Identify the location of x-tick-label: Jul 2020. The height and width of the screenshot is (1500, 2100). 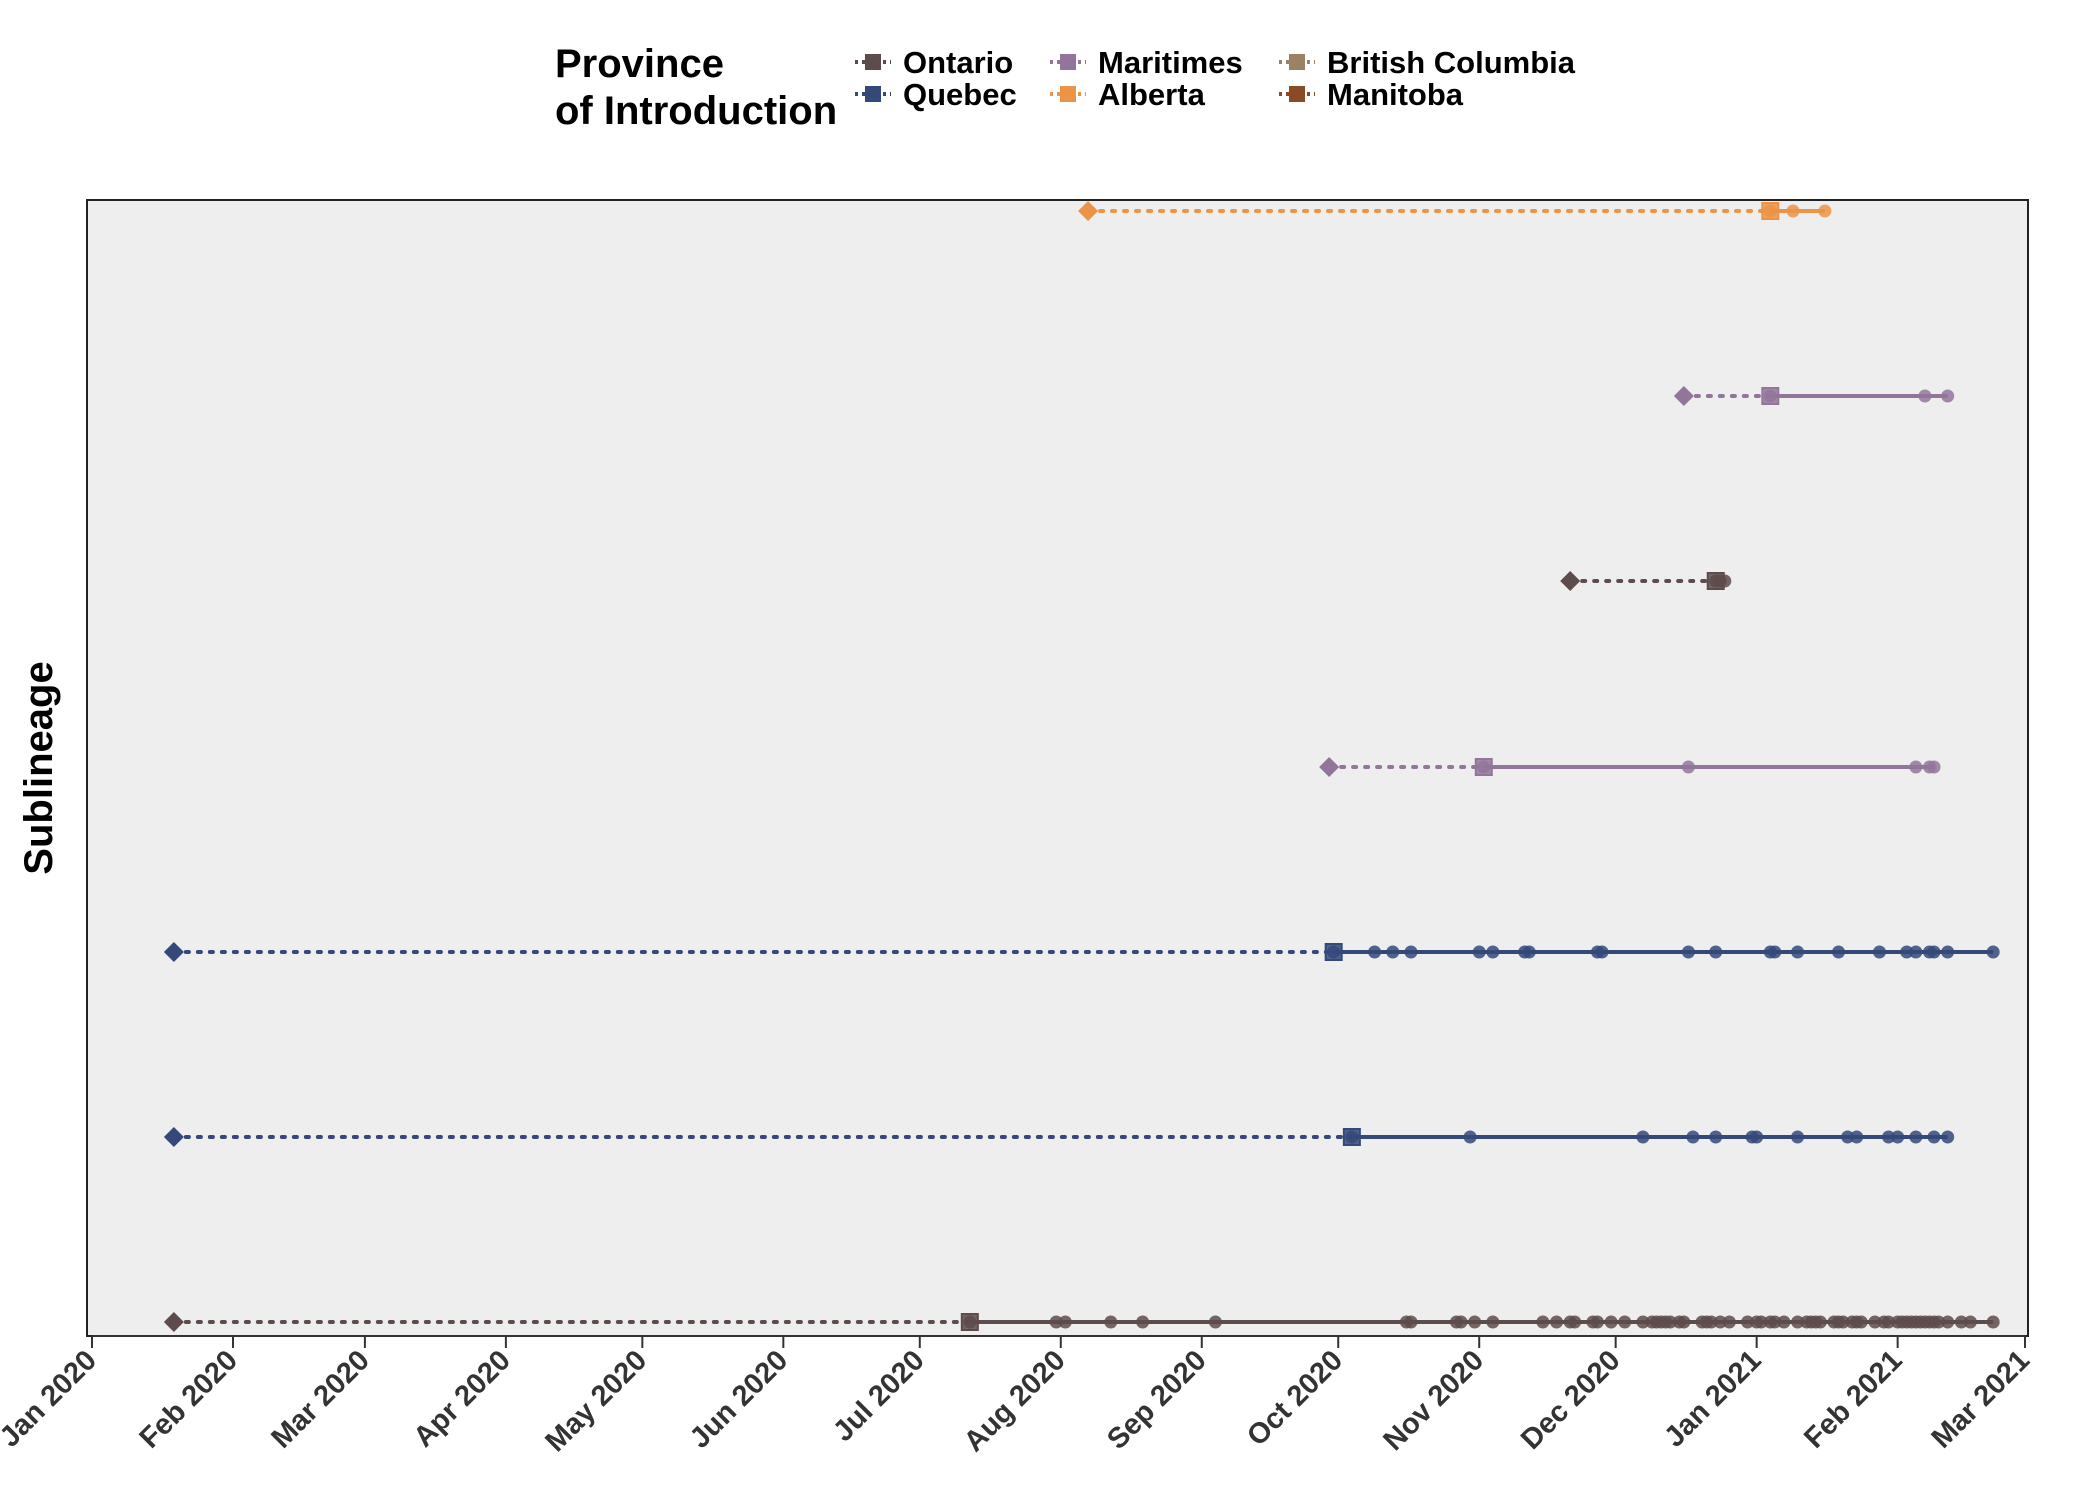
(879, 1396).